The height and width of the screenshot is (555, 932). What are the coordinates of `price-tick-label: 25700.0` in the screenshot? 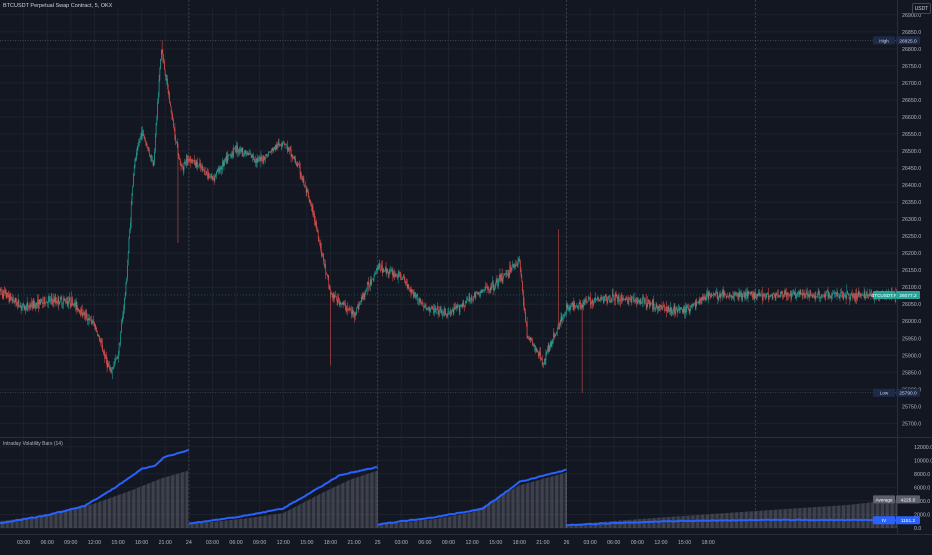 It's located at (911, 424).